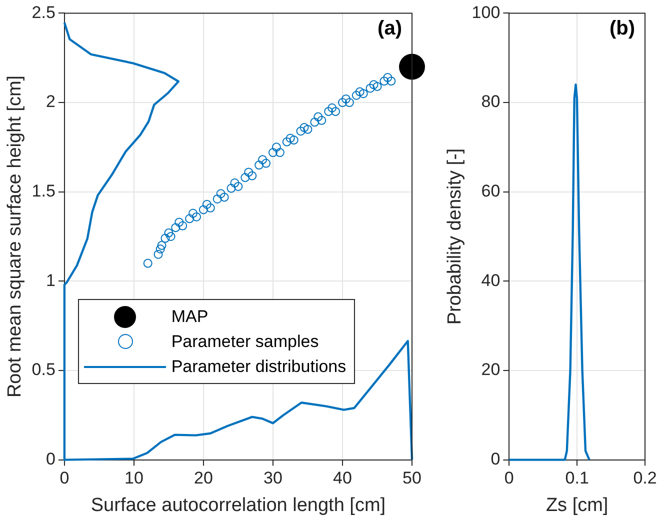 This screenshot has width=671, height=525. I want to click on y-axis-title: Root mean square surface height [cm], so click(15, 236).